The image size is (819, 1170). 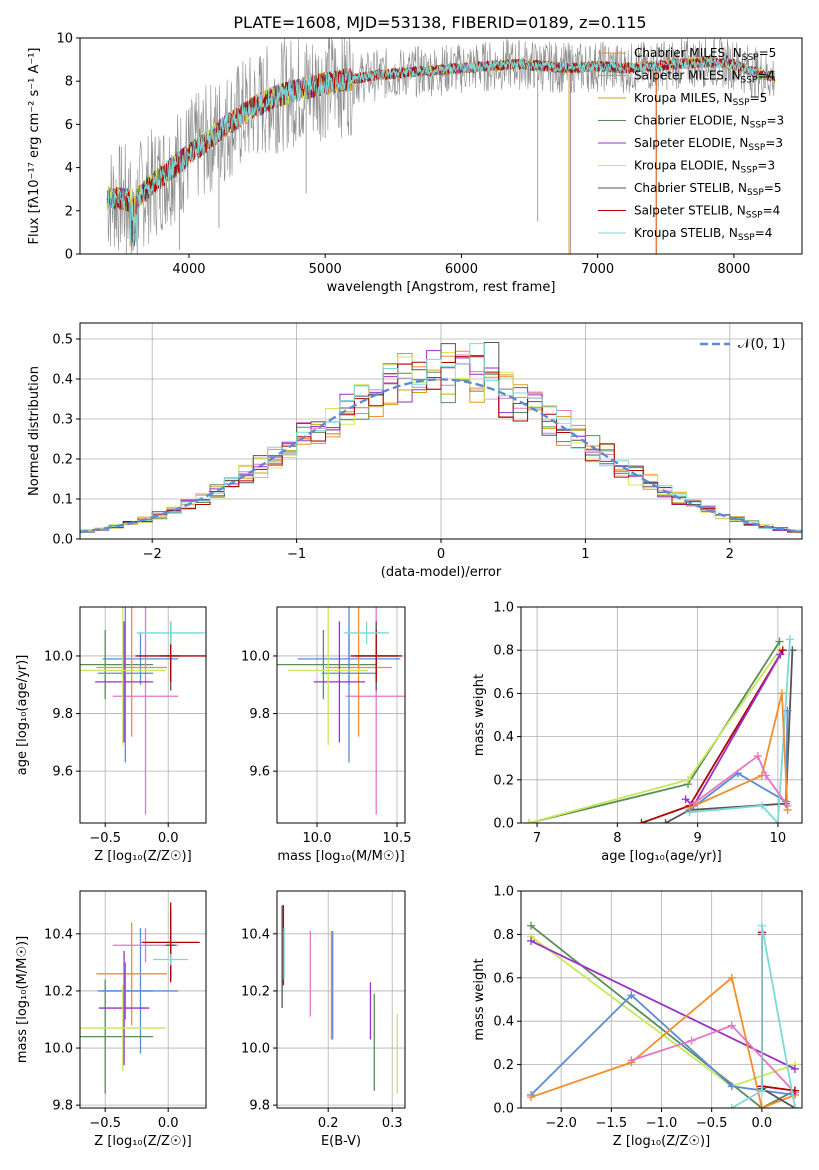 What do you see at coordinates (62, 540) in the screenshot?
I see `y-tick-label: 0.0` at bounding box center [62, 540].